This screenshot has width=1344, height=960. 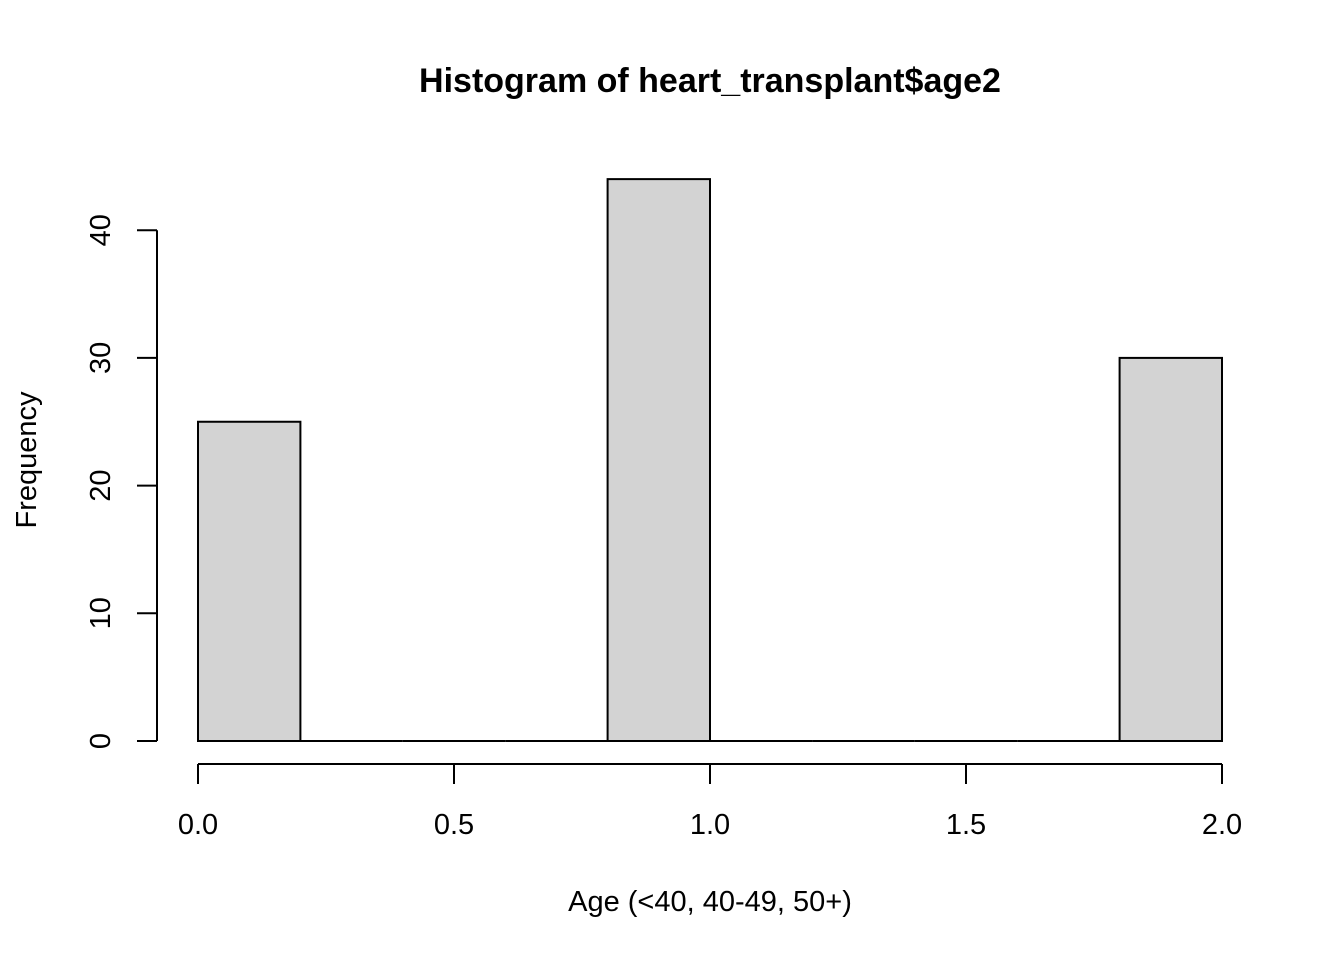 I want to click on x-tick-label: 2.0, so click(x=1222, y=825).